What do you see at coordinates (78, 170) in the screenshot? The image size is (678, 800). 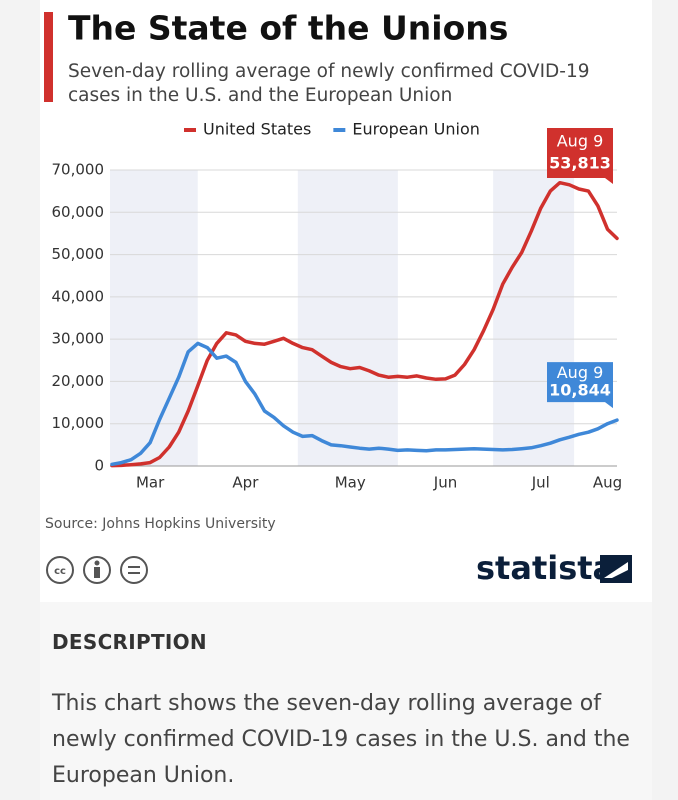 I see `y-tick-label: 70,000` at bounding box center [78, 170].